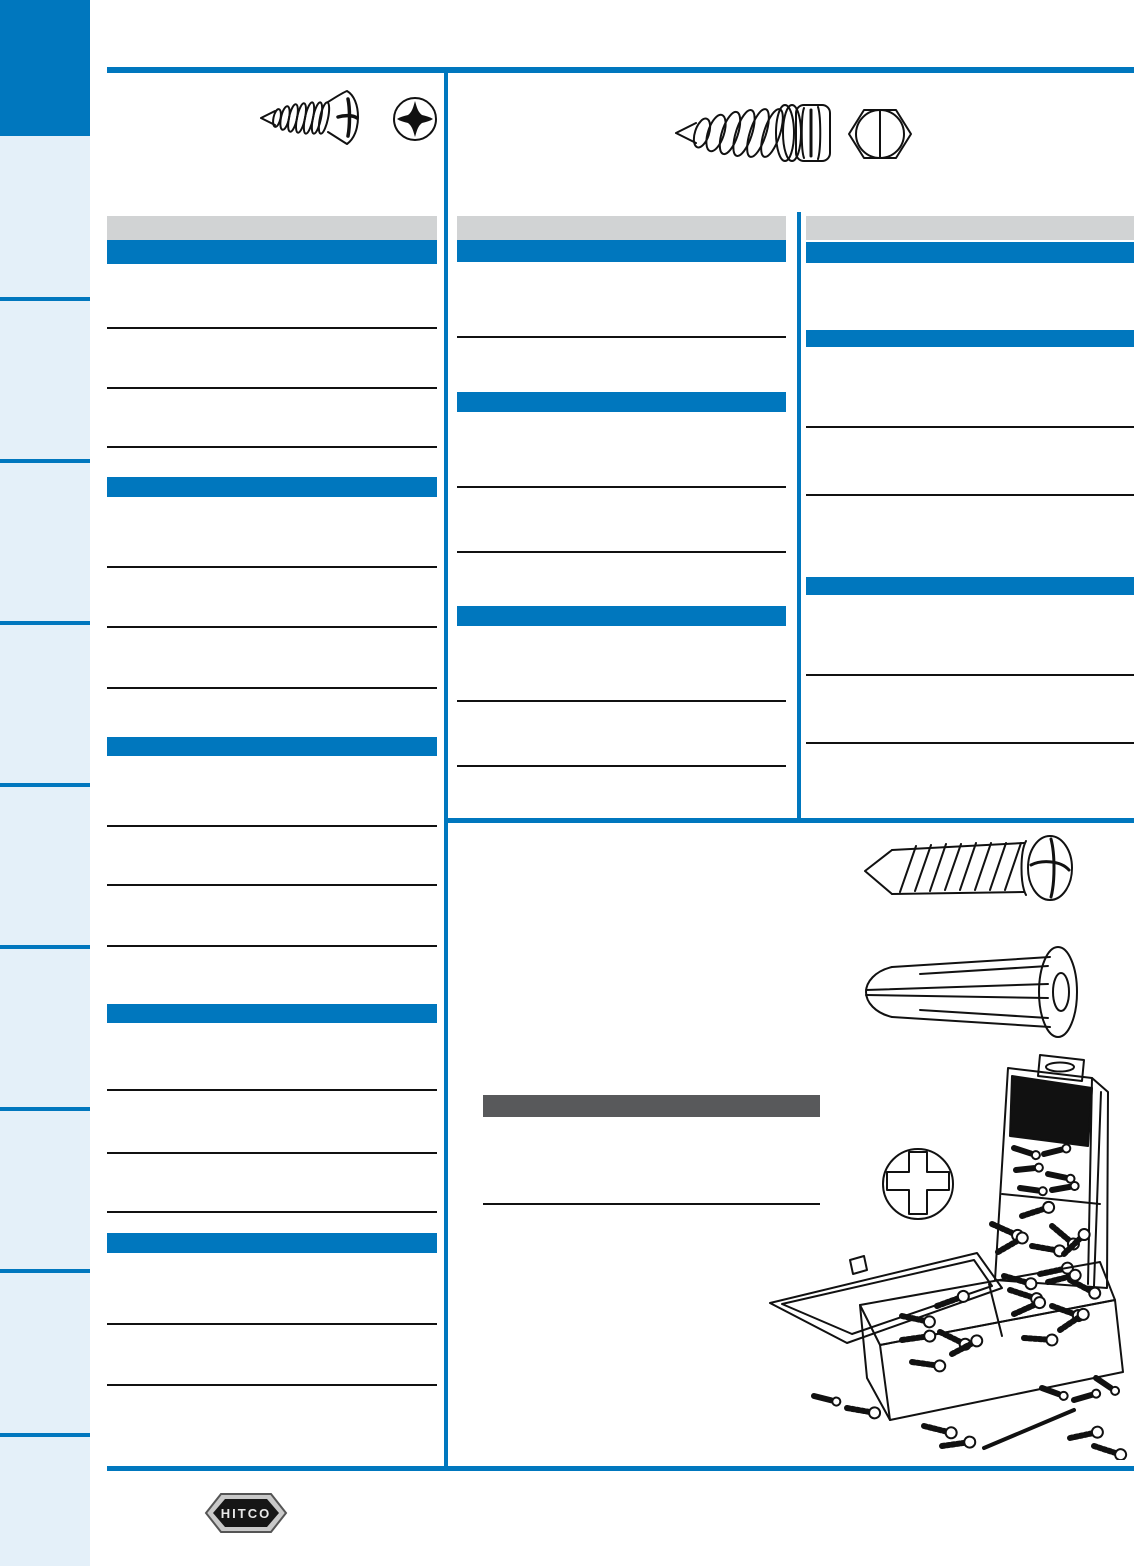 The width and height of the screenshot is (1134, 1566). What do you see at coordinates (971, 992) in the screenshot?
I see `plastic-anchor-icon` at bounding box center [971, 992].